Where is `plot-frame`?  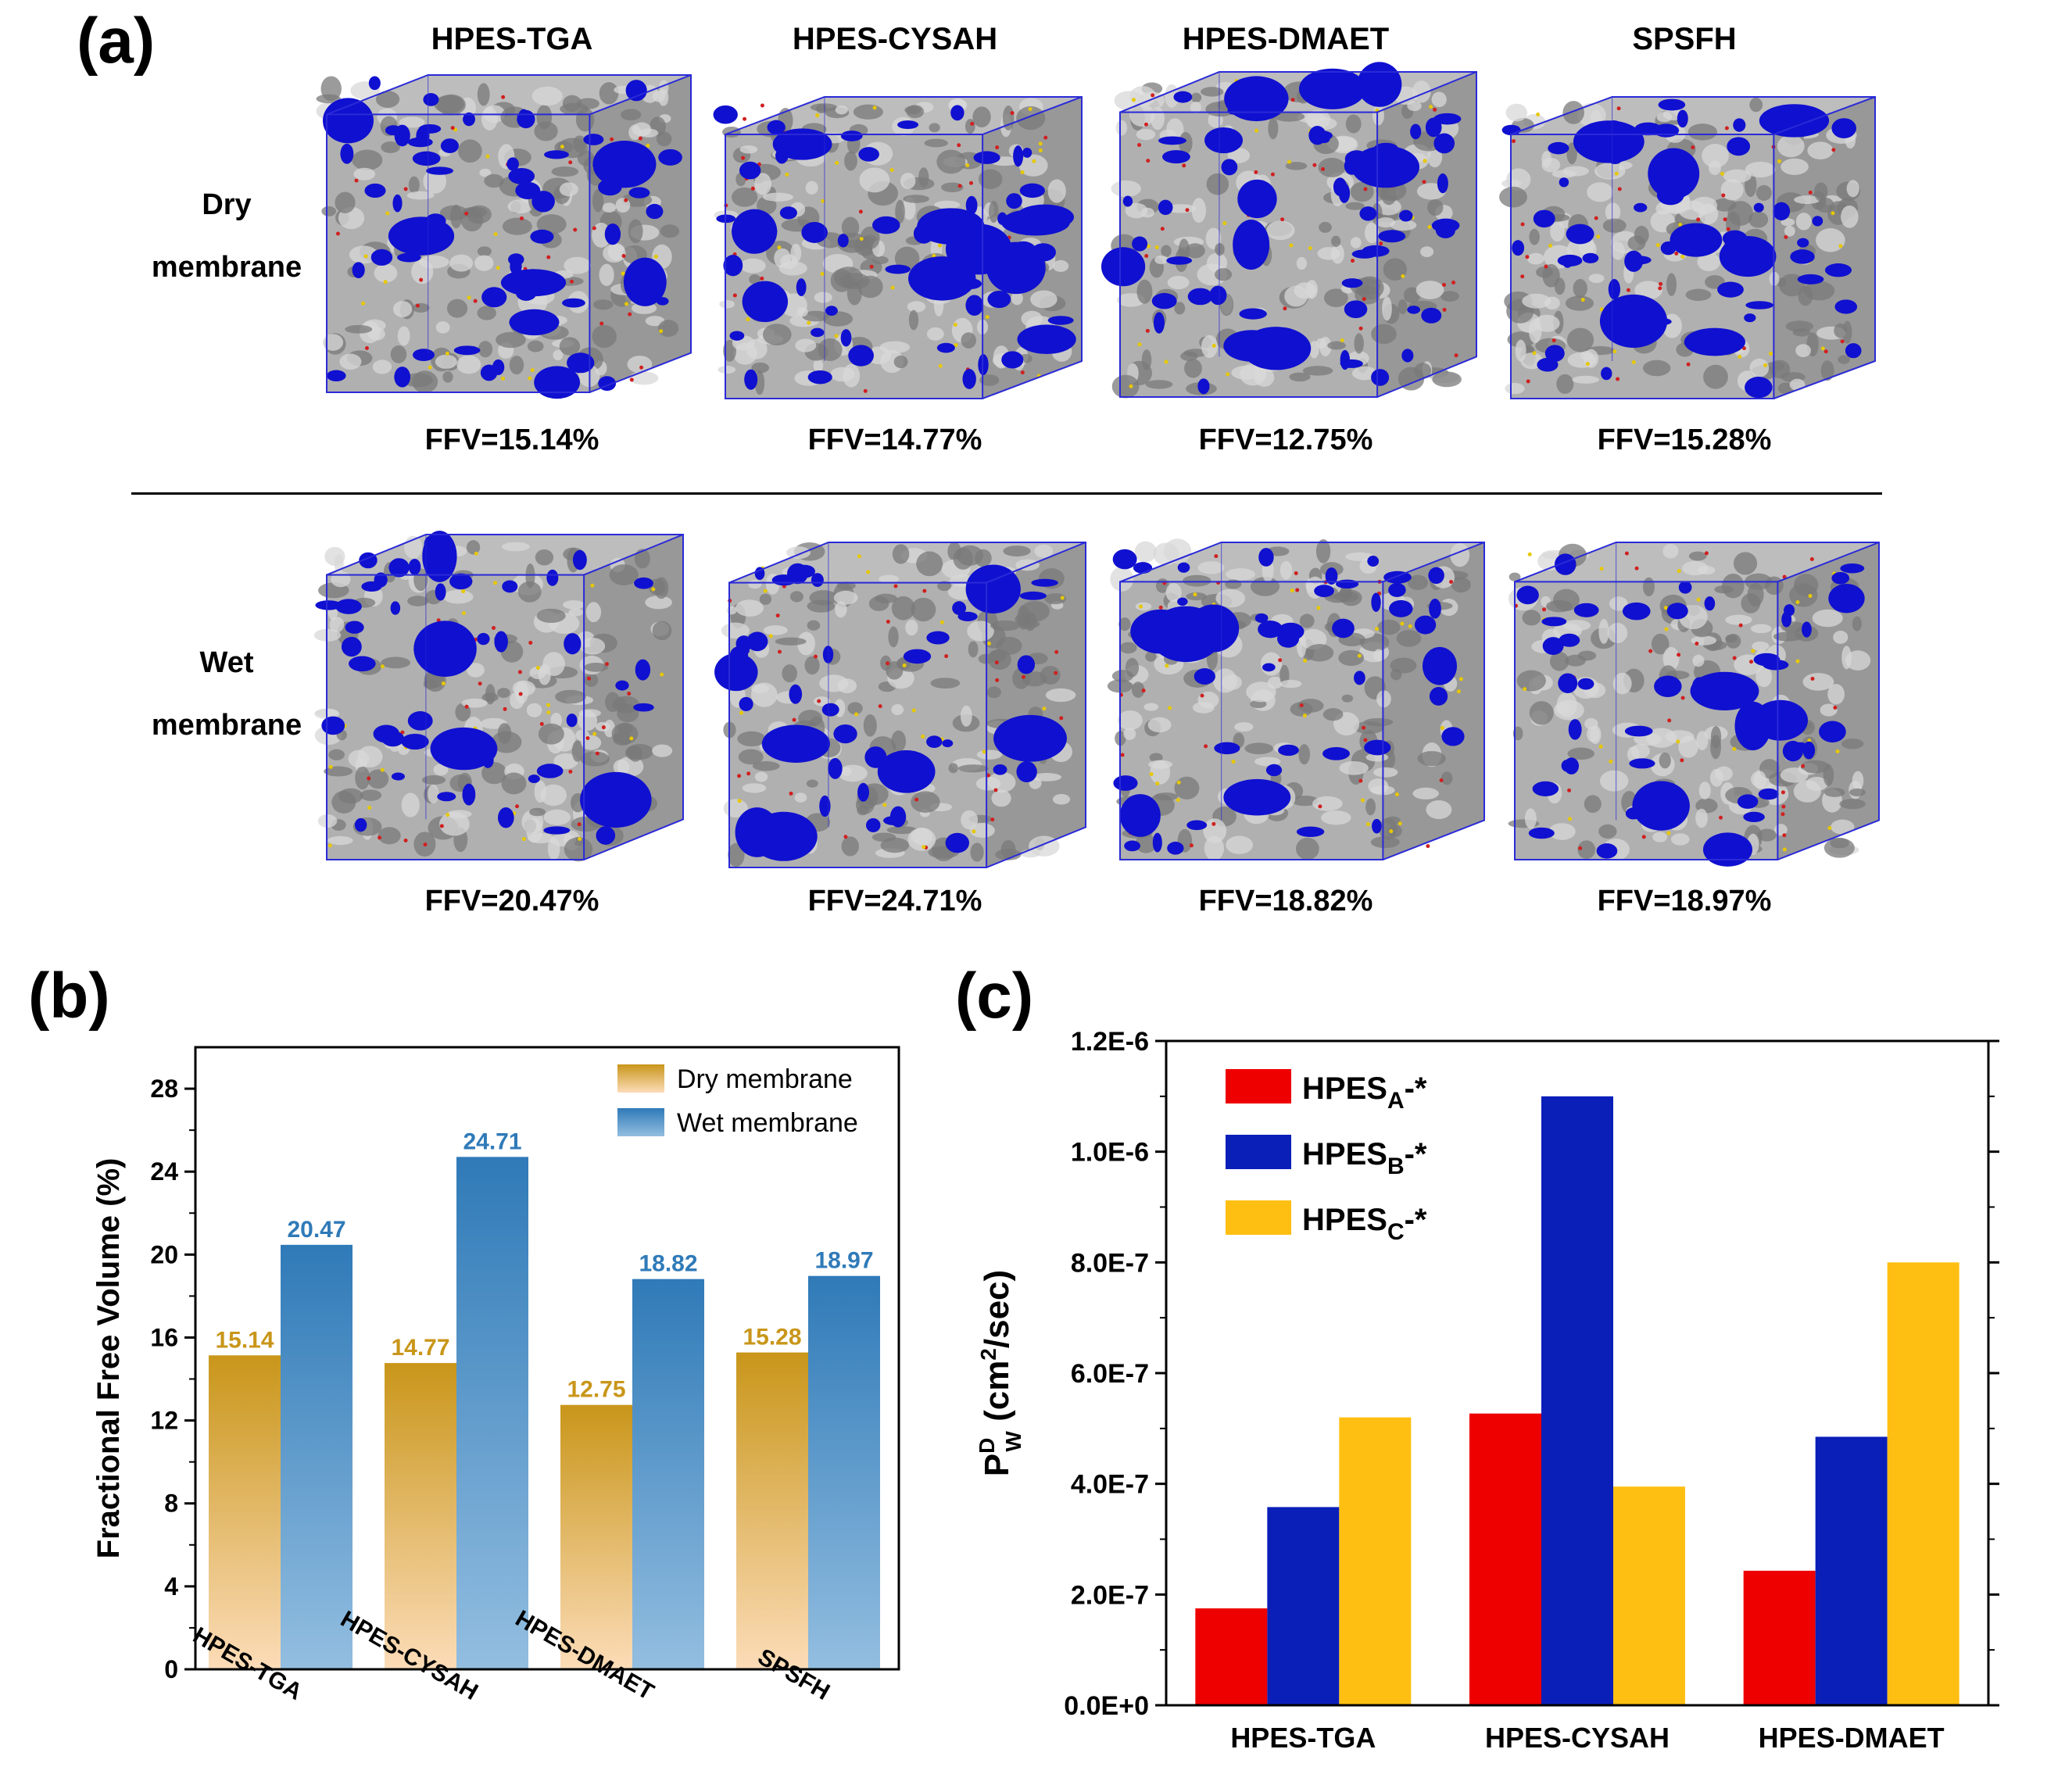 plot-frame is located at coordinates (547, 1358).